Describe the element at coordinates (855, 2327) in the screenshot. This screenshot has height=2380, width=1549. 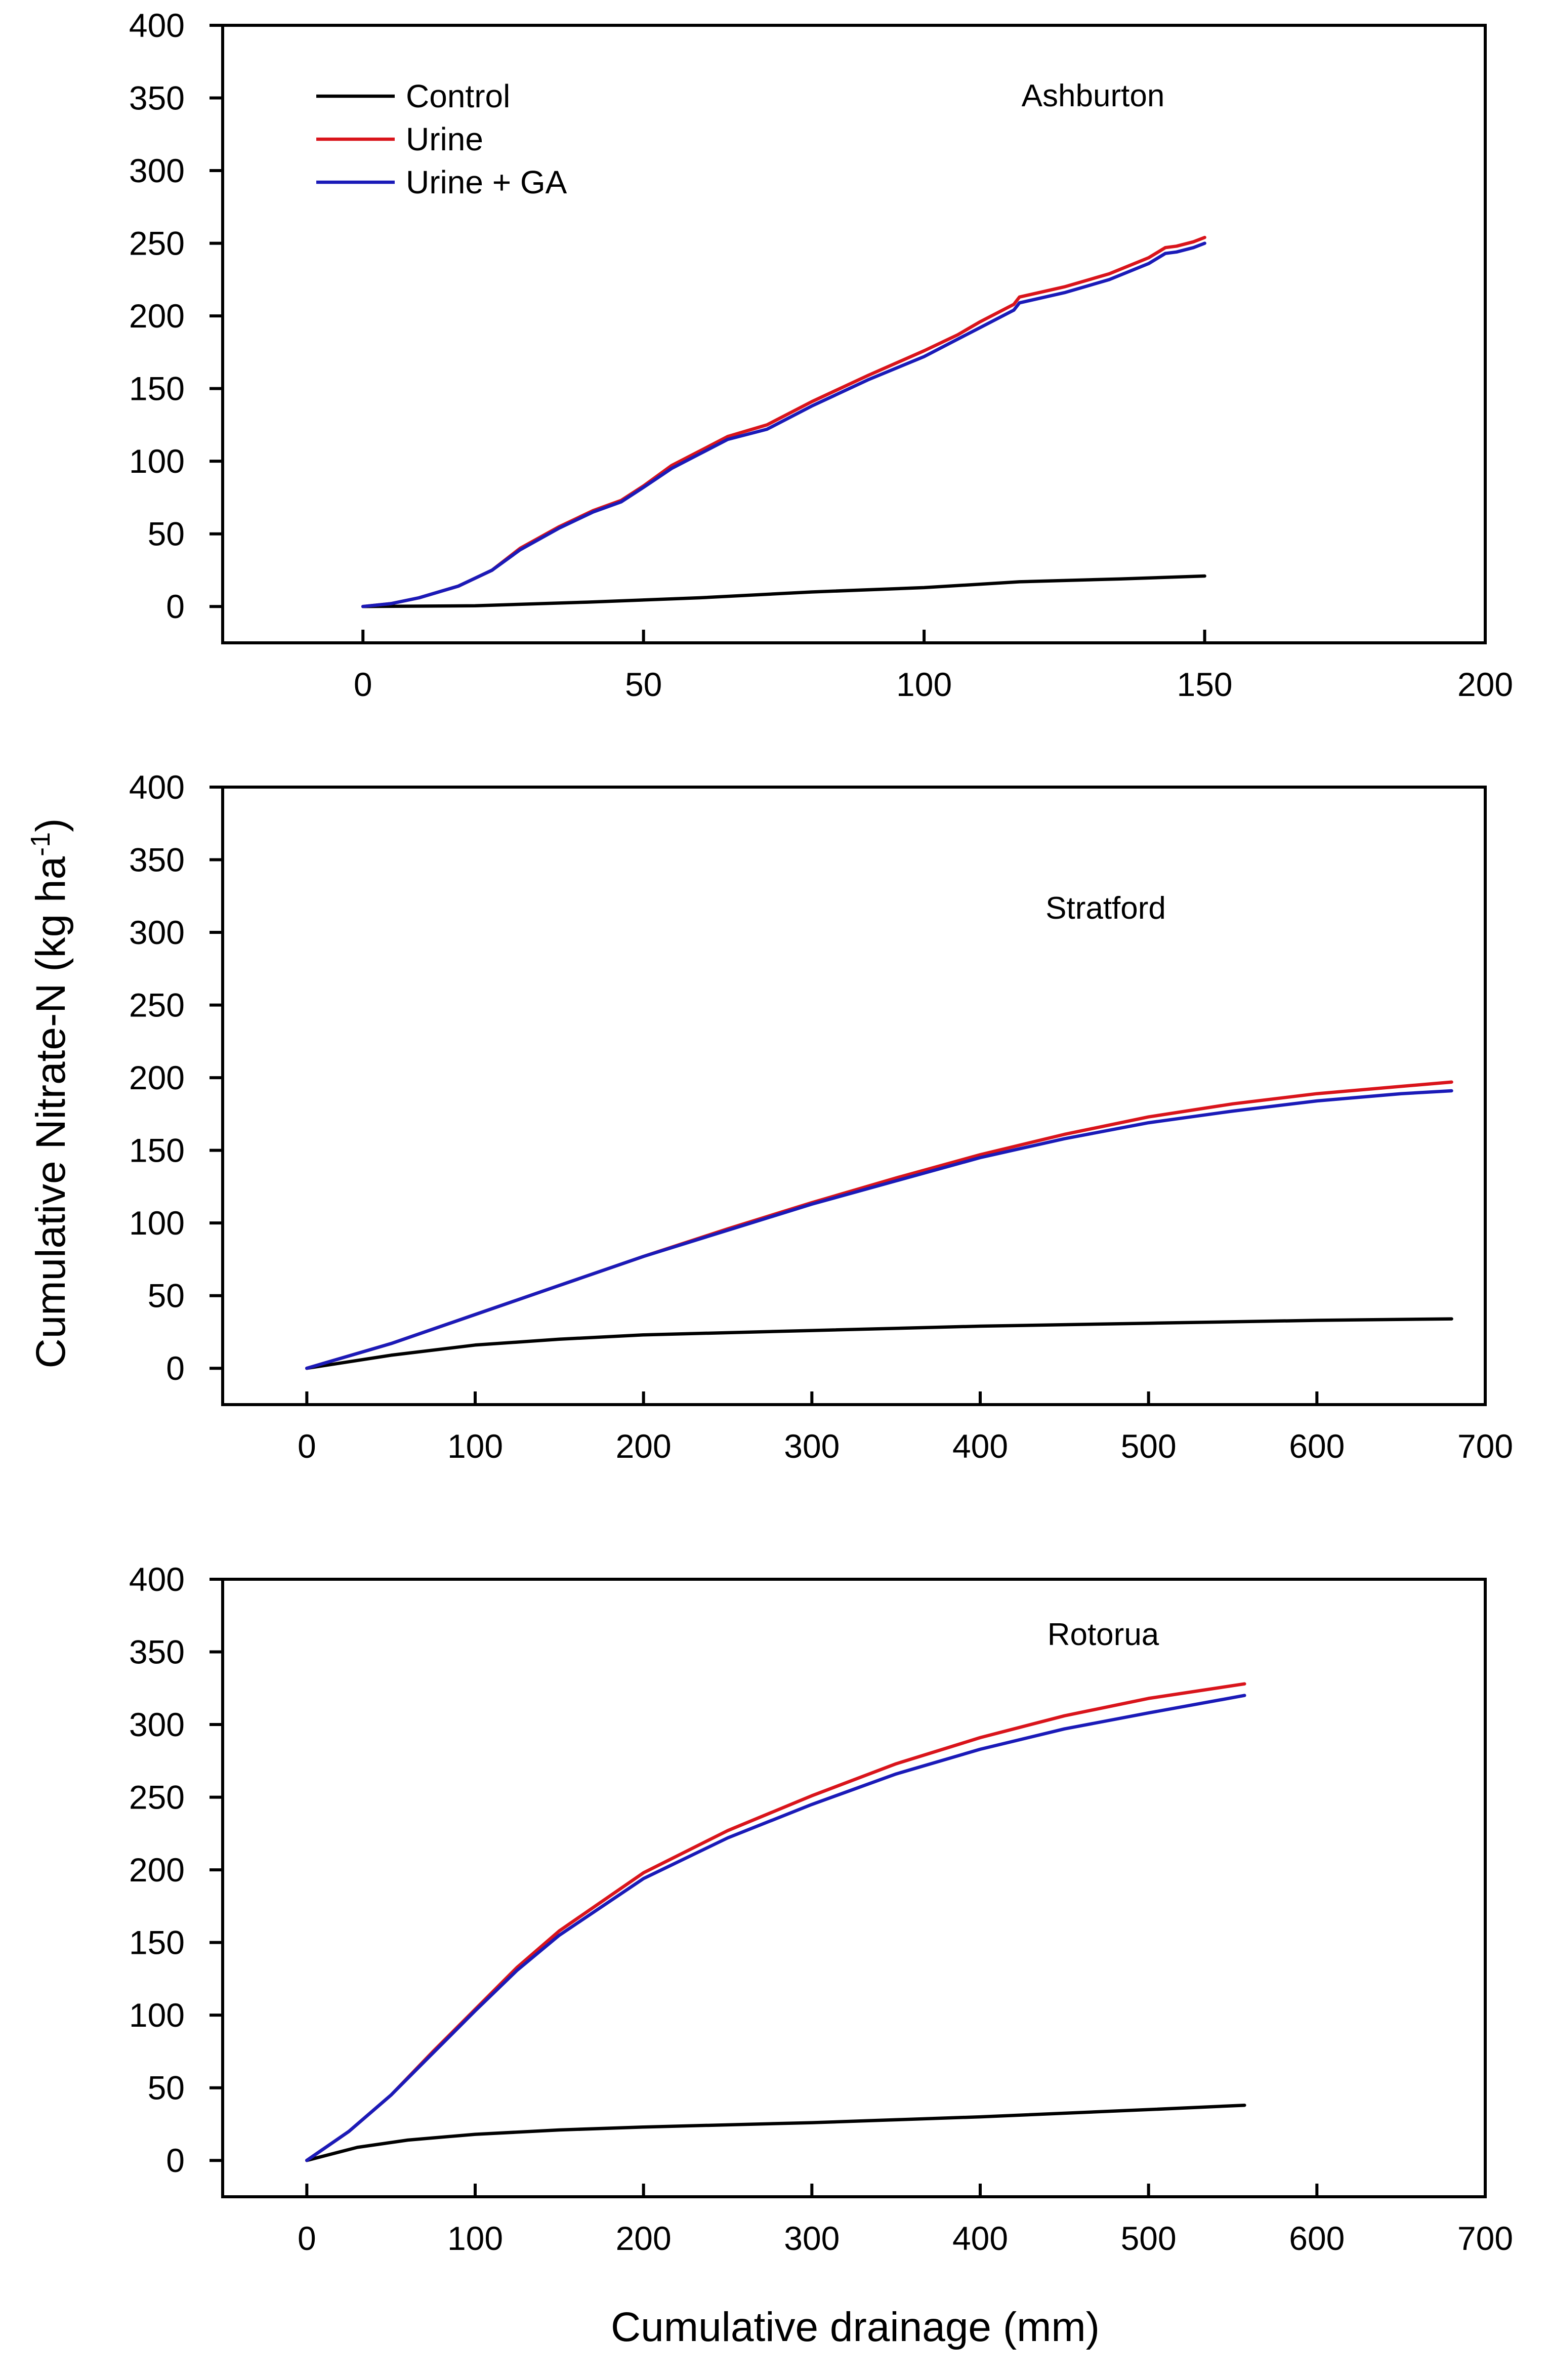
I see `x-axis-title: Cumulative drainage (mm)` at that location.